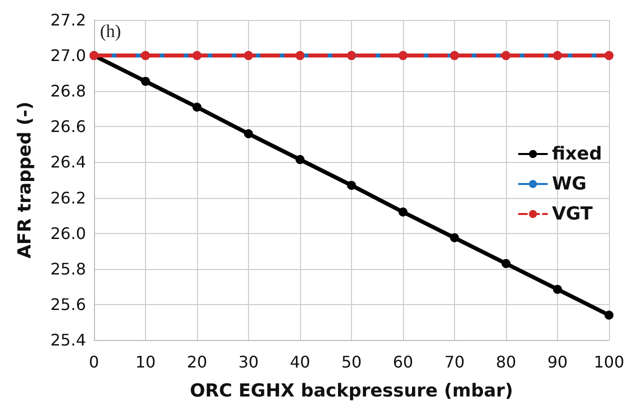 The width and height of the screenshot is (637, 416). Describe the element at coordinates (557, 362) in the screenshot. I see `x-tick-label: 90` at that location.